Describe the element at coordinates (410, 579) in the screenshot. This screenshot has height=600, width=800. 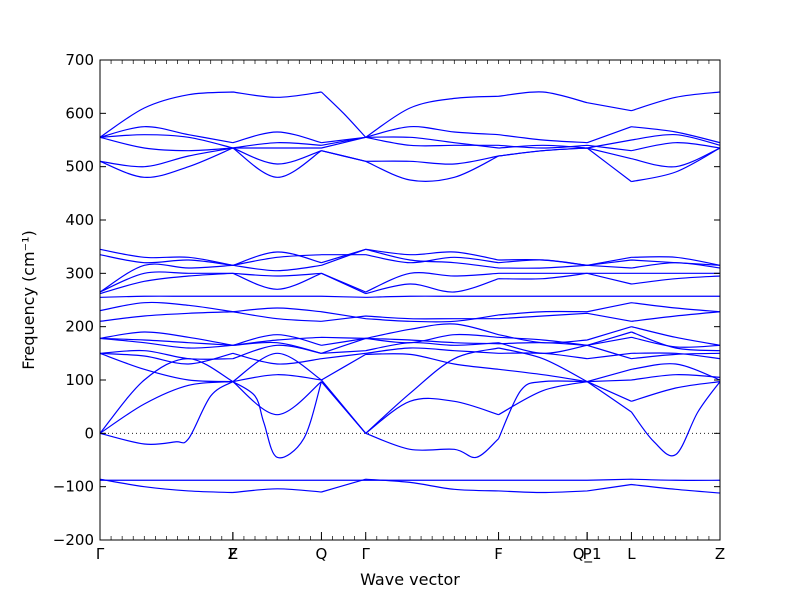
I see `x-axis-title: Wave vector` at that location.